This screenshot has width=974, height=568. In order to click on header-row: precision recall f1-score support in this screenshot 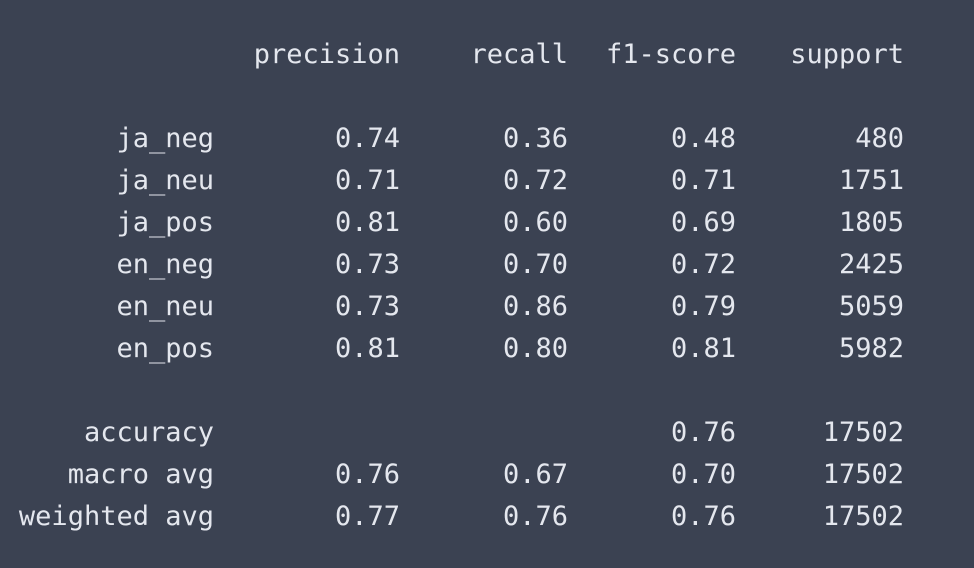, I will do `click(487, 55)`.